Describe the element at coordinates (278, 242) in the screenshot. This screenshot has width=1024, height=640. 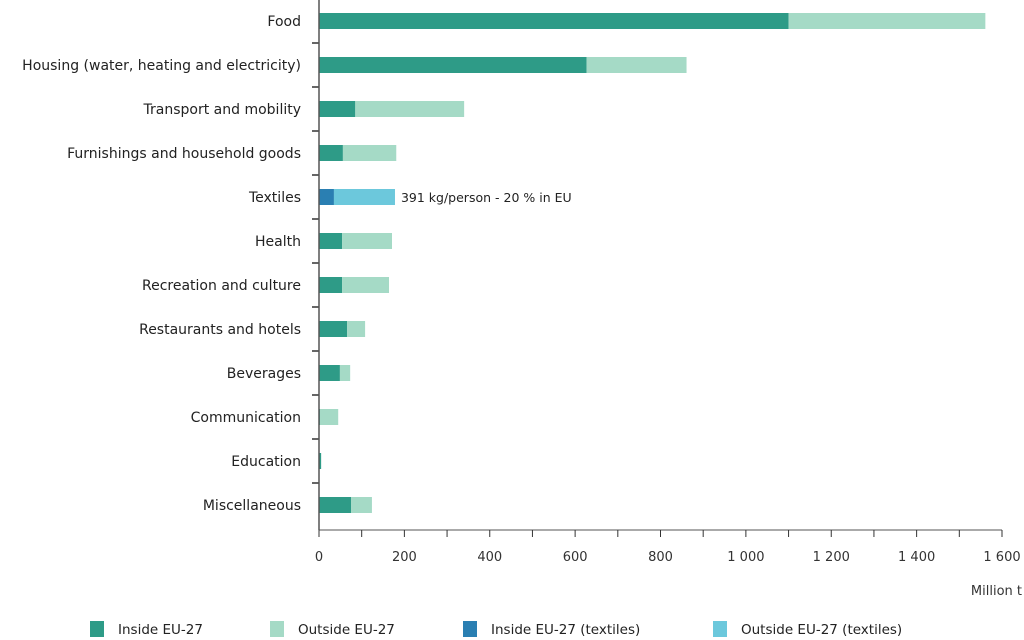
I see `category-label: Health` at that location.